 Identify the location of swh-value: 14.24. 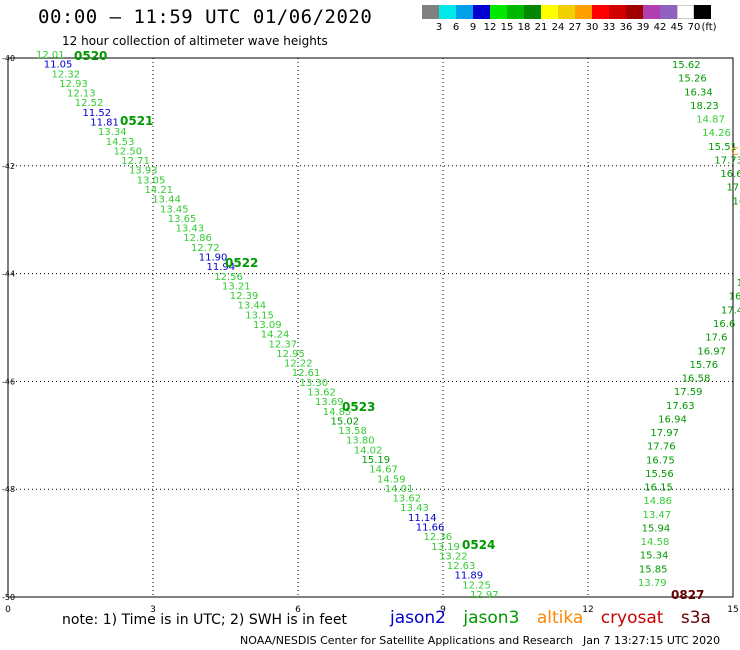
(275, 335).